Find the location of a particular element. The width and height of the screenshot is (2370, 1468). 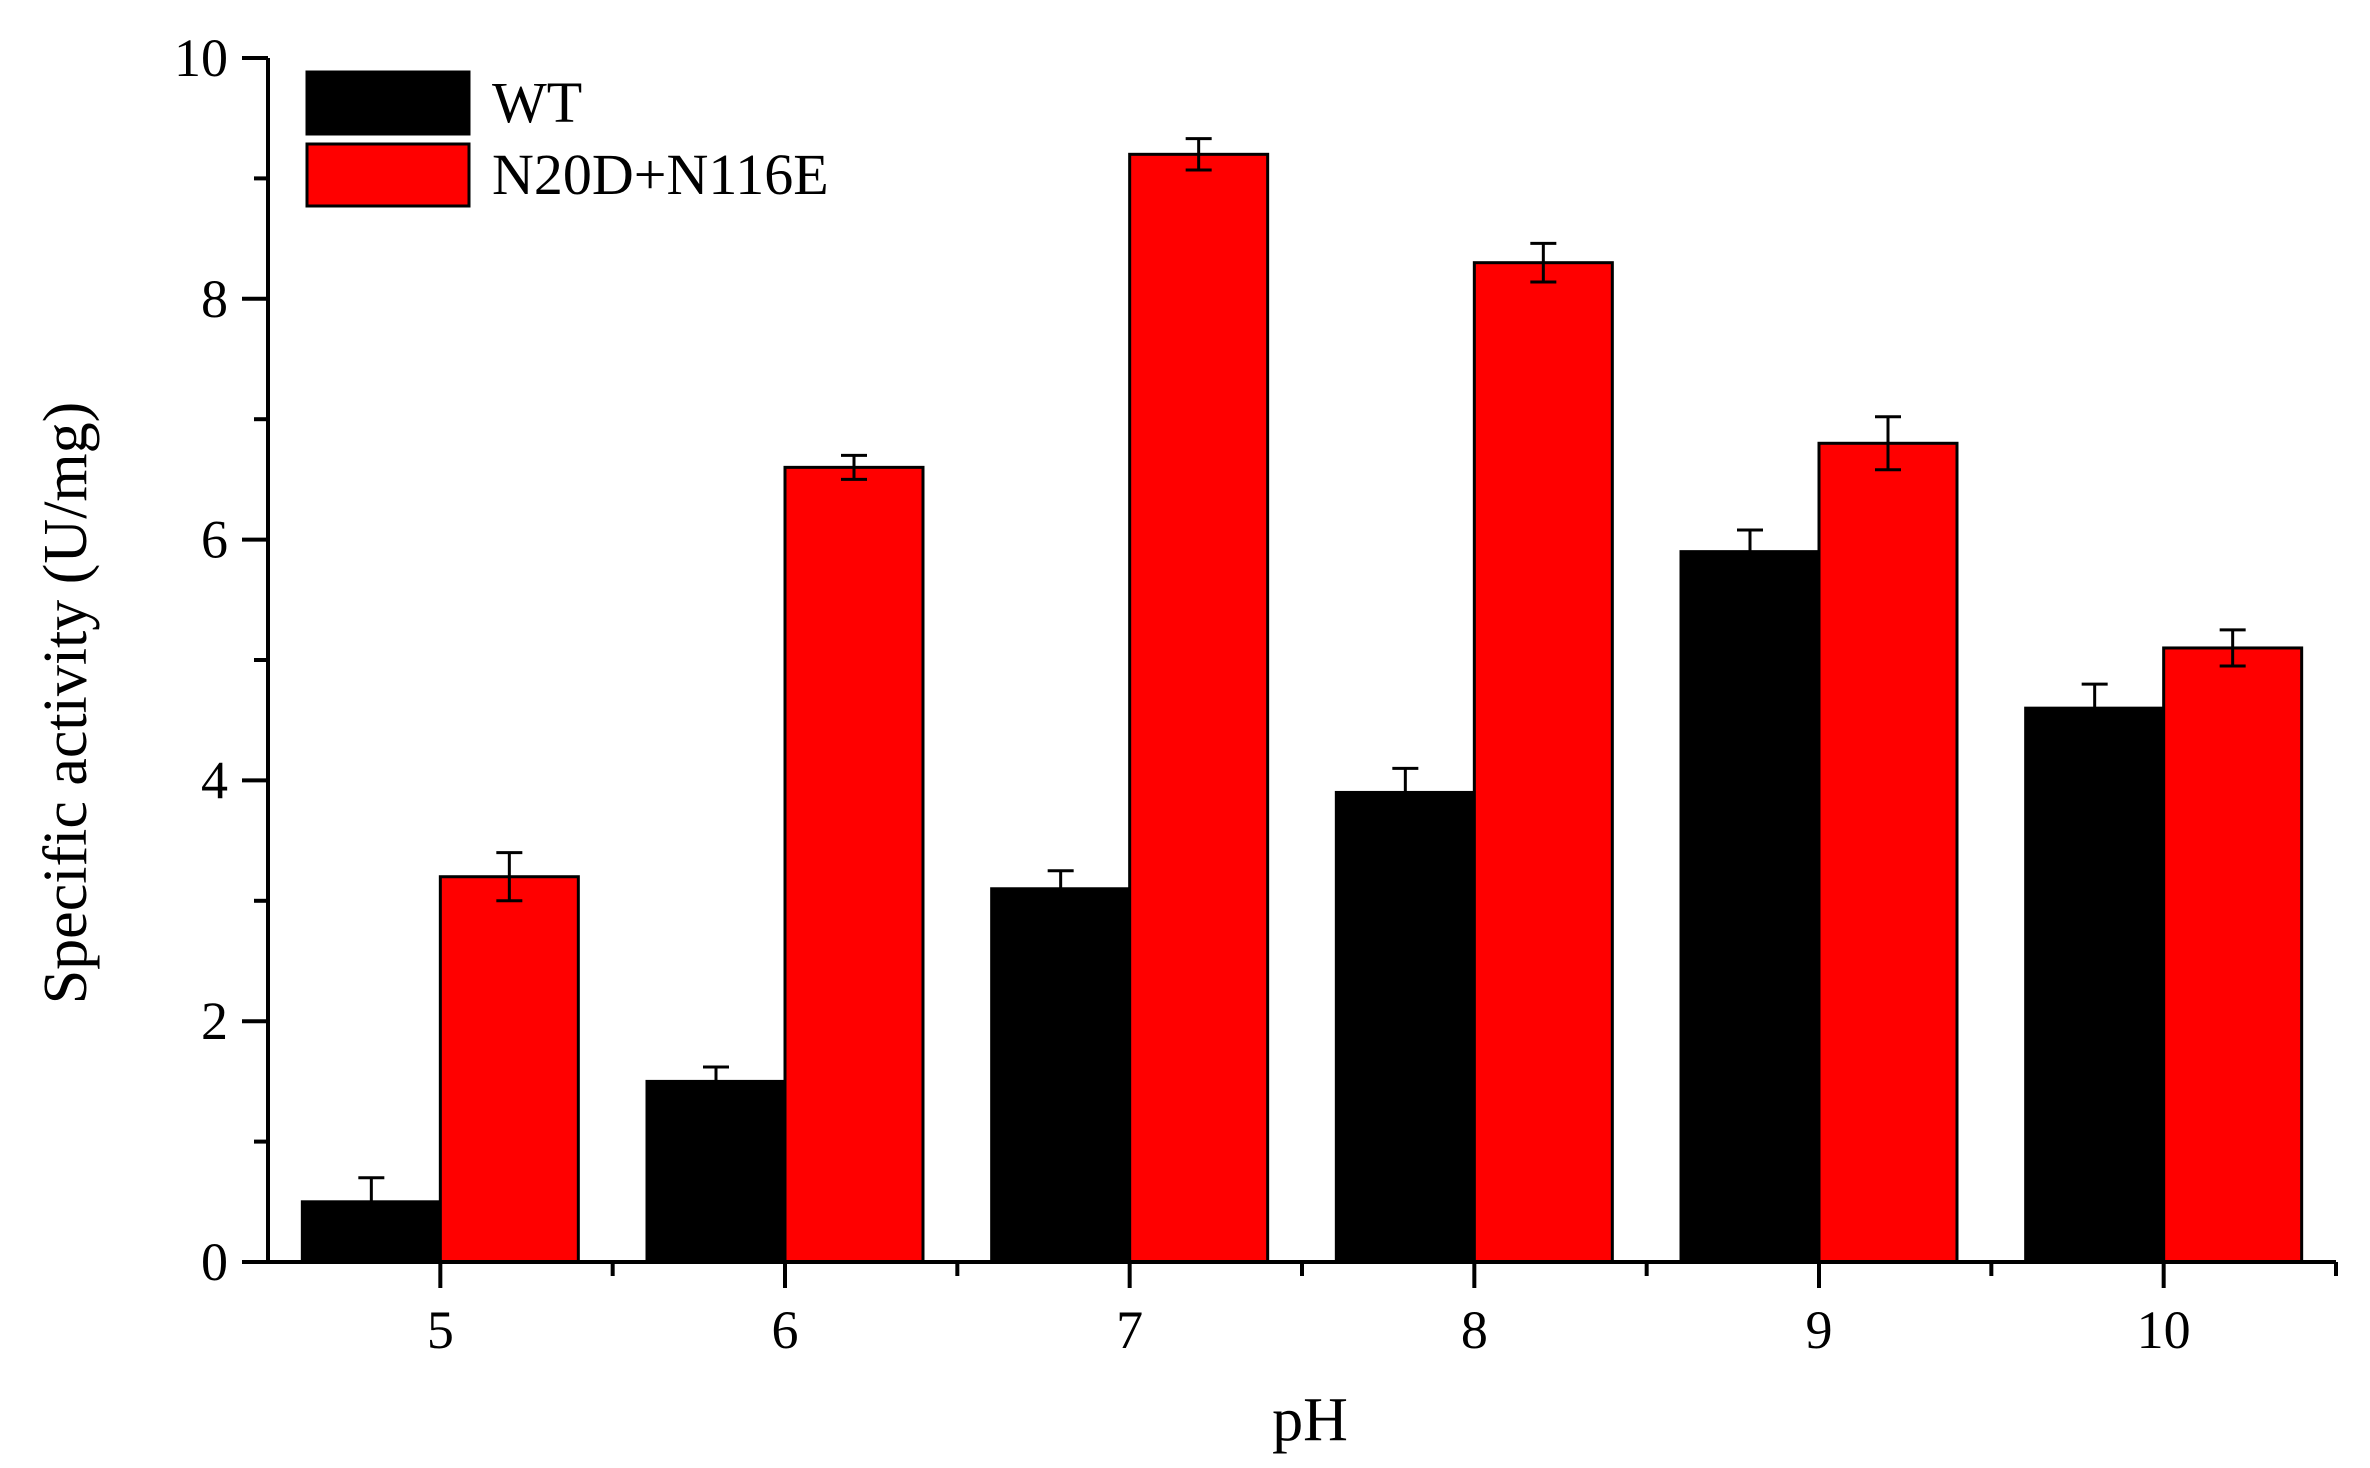

y-axis-label: Specific activity (U/mg) is located at coordinates (66, 703).